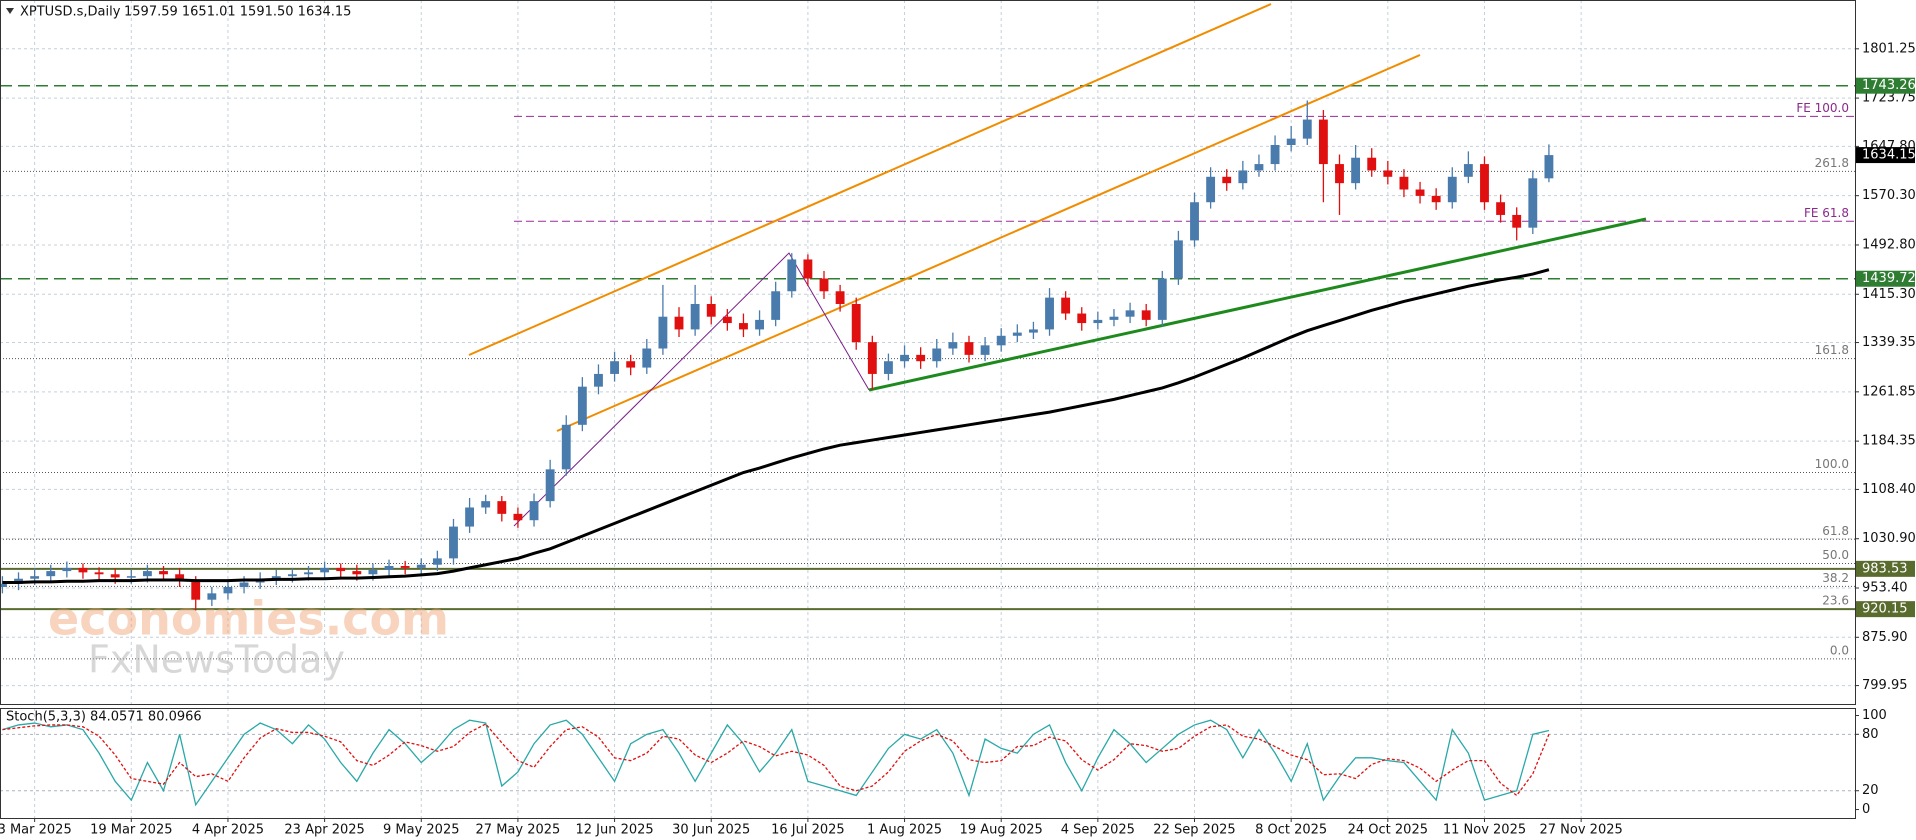 The height and width of the screenshot is (840, 1916). I want to click on x-tick-label: 12 Jun 2025, so click(614, 830).